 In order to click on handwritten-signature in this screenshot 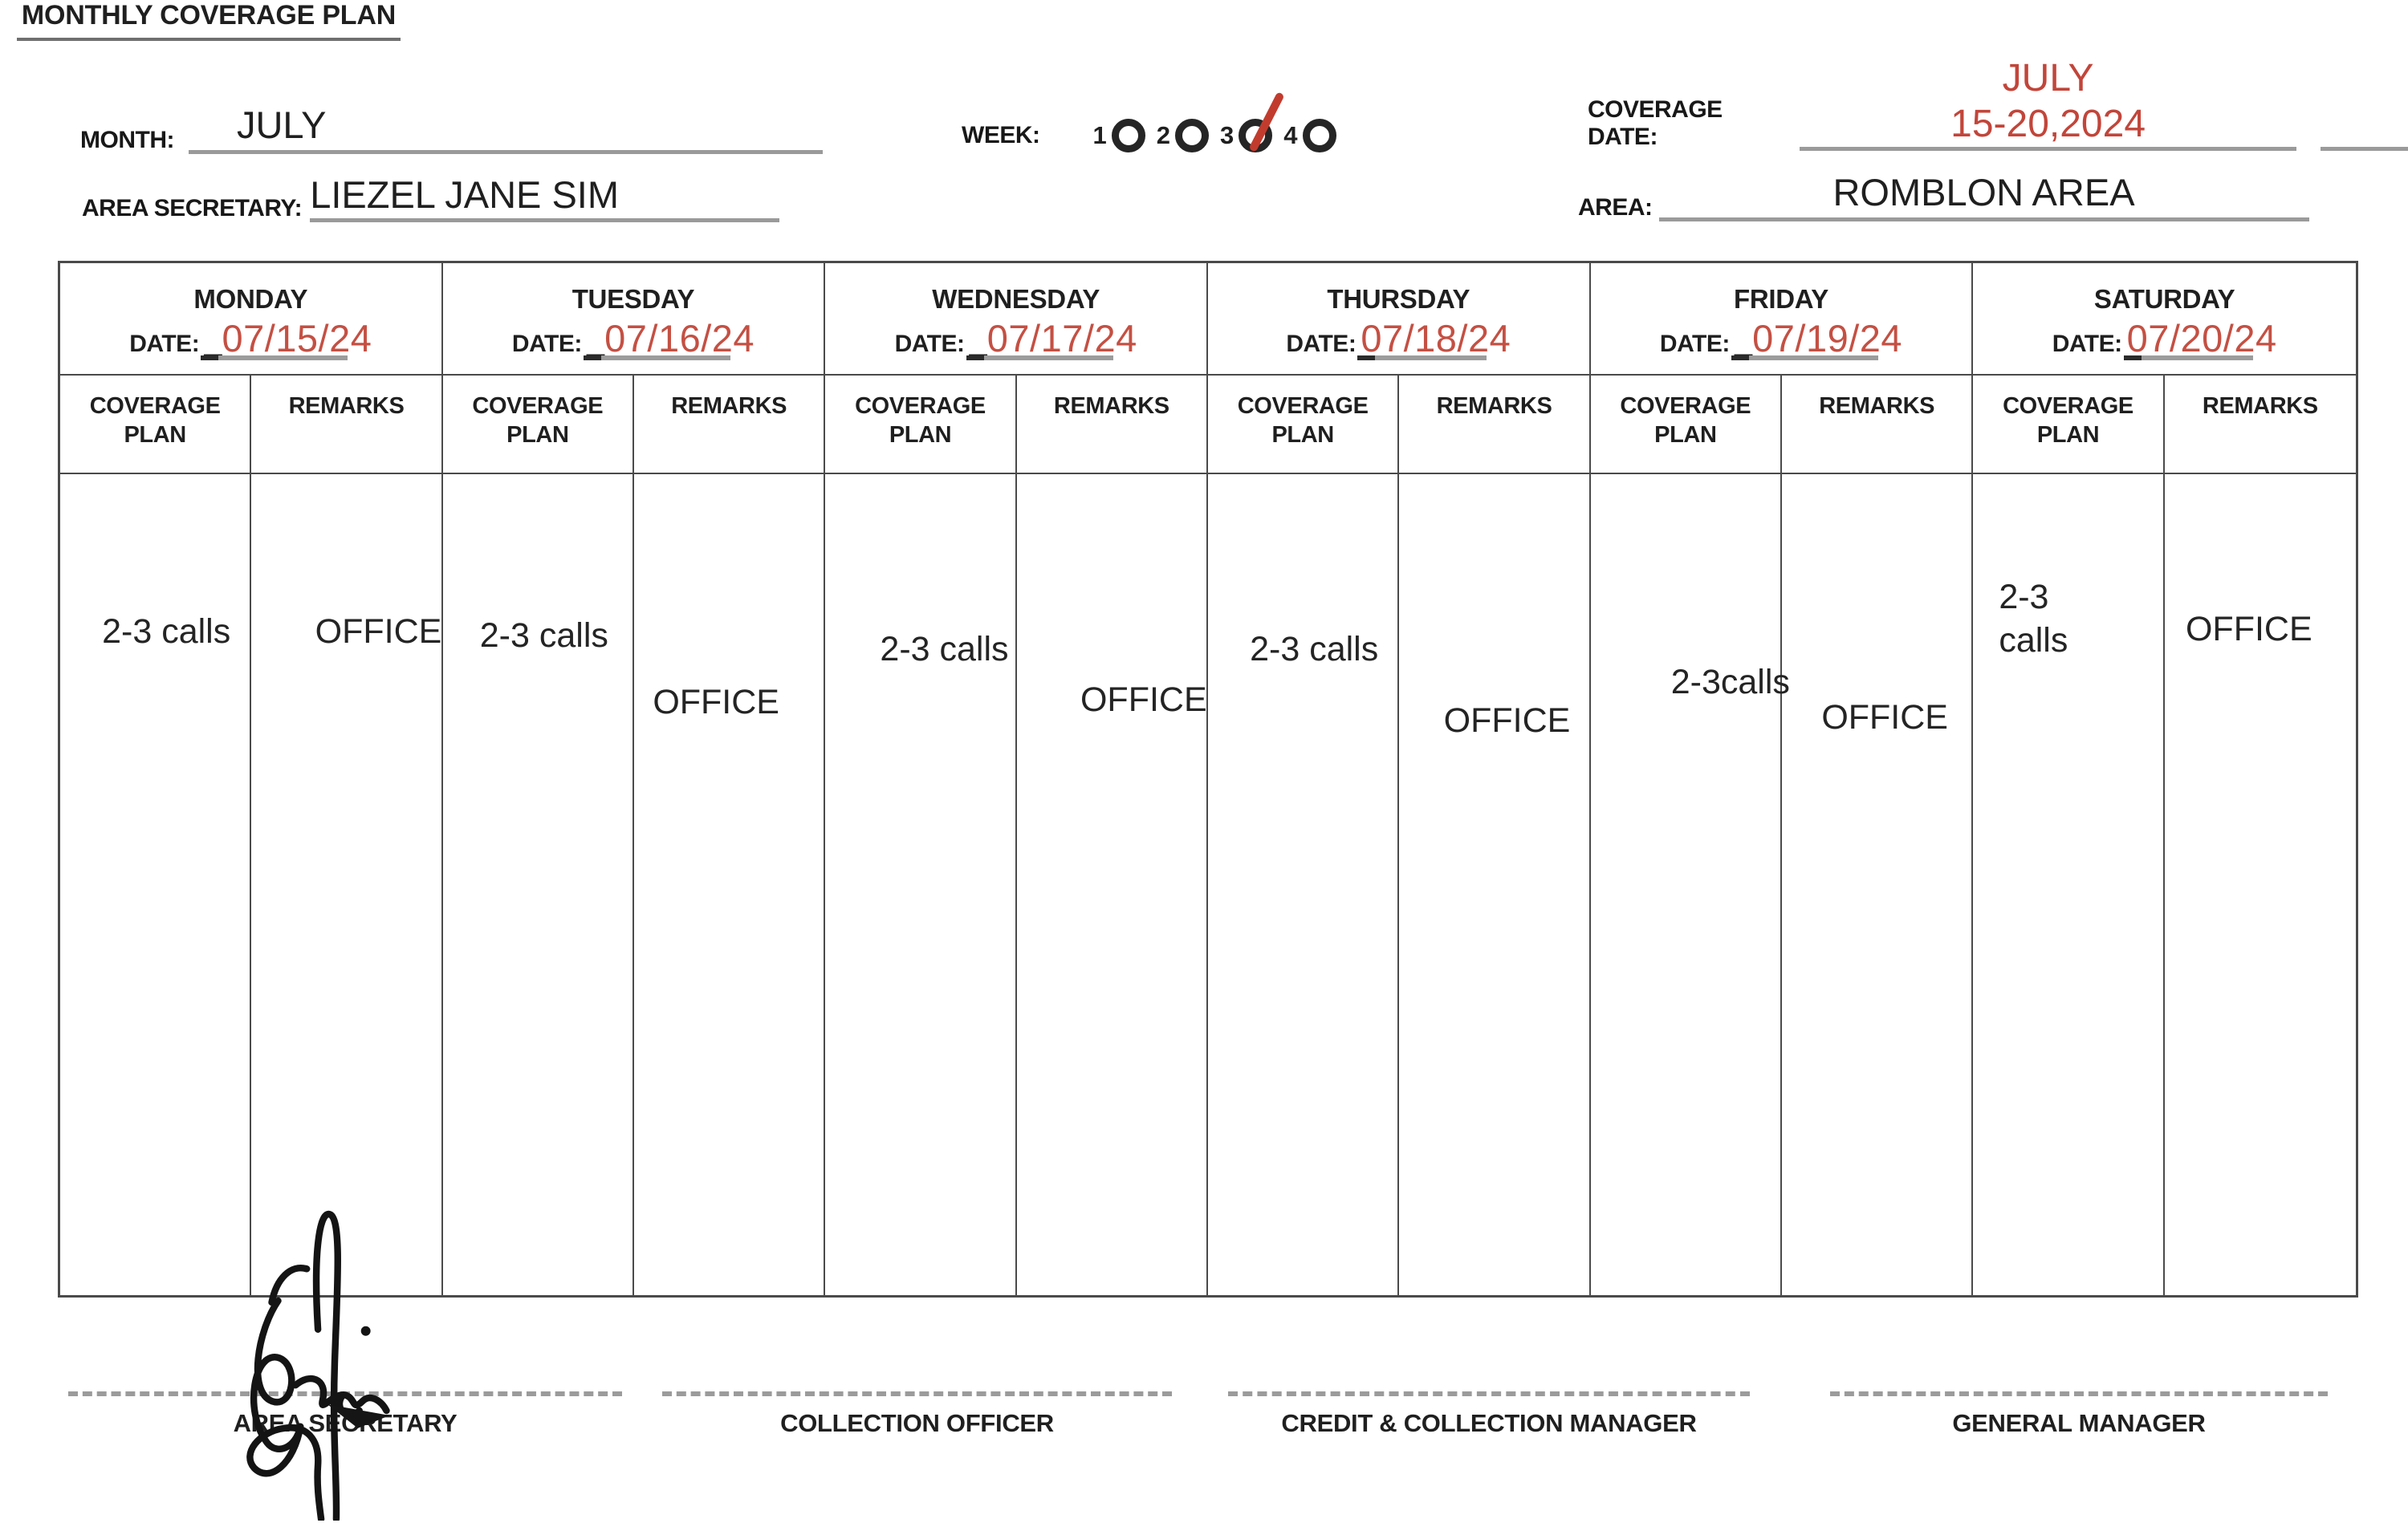, I will do `click(318, 1365)`.